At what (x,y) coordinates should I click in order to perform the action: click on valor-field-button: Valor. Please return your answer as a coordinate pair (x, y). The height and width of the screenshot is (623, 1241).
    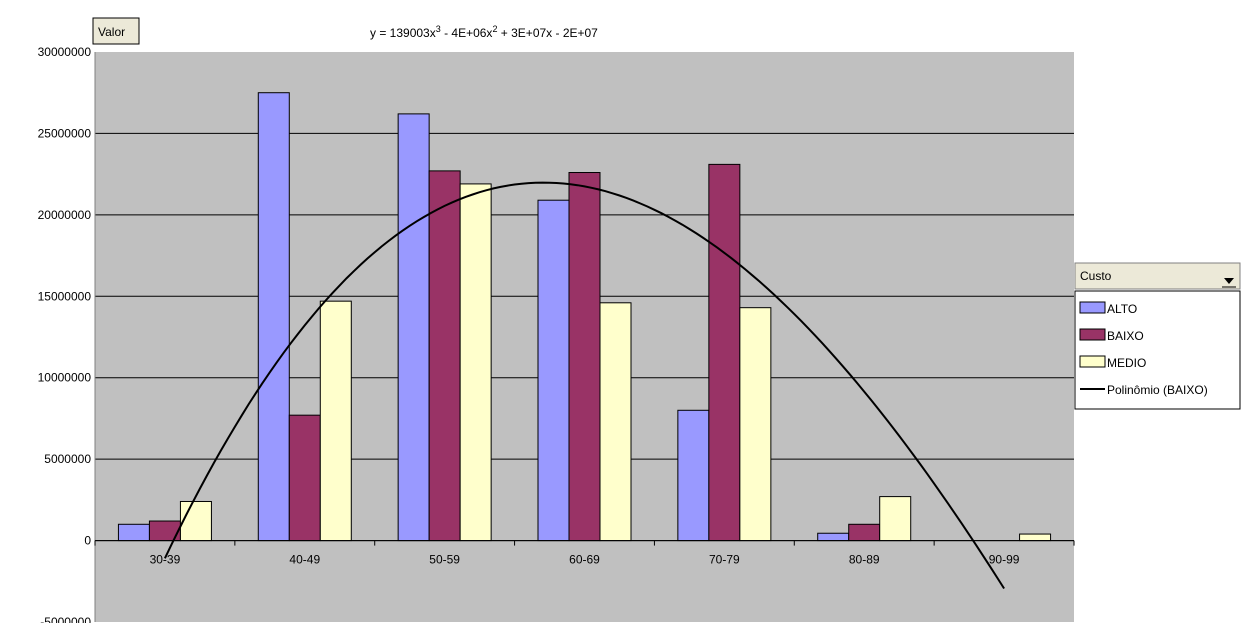
    Looking at the image, I should click on (116, 31).